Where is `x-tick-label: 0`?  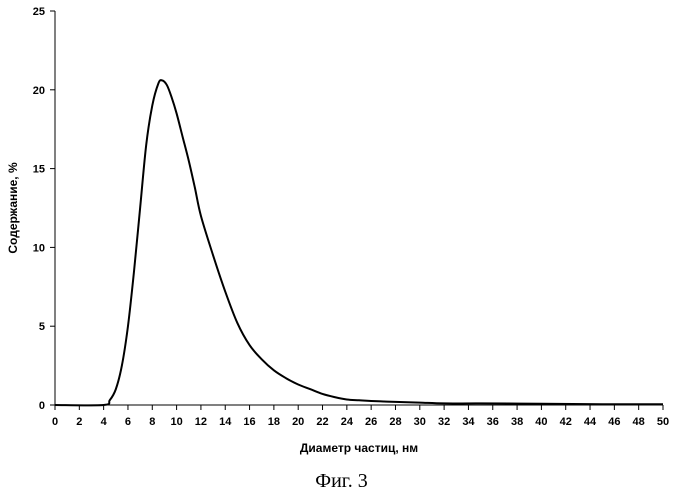 x-tick-label: 0 is located at coordinates (55, 422).